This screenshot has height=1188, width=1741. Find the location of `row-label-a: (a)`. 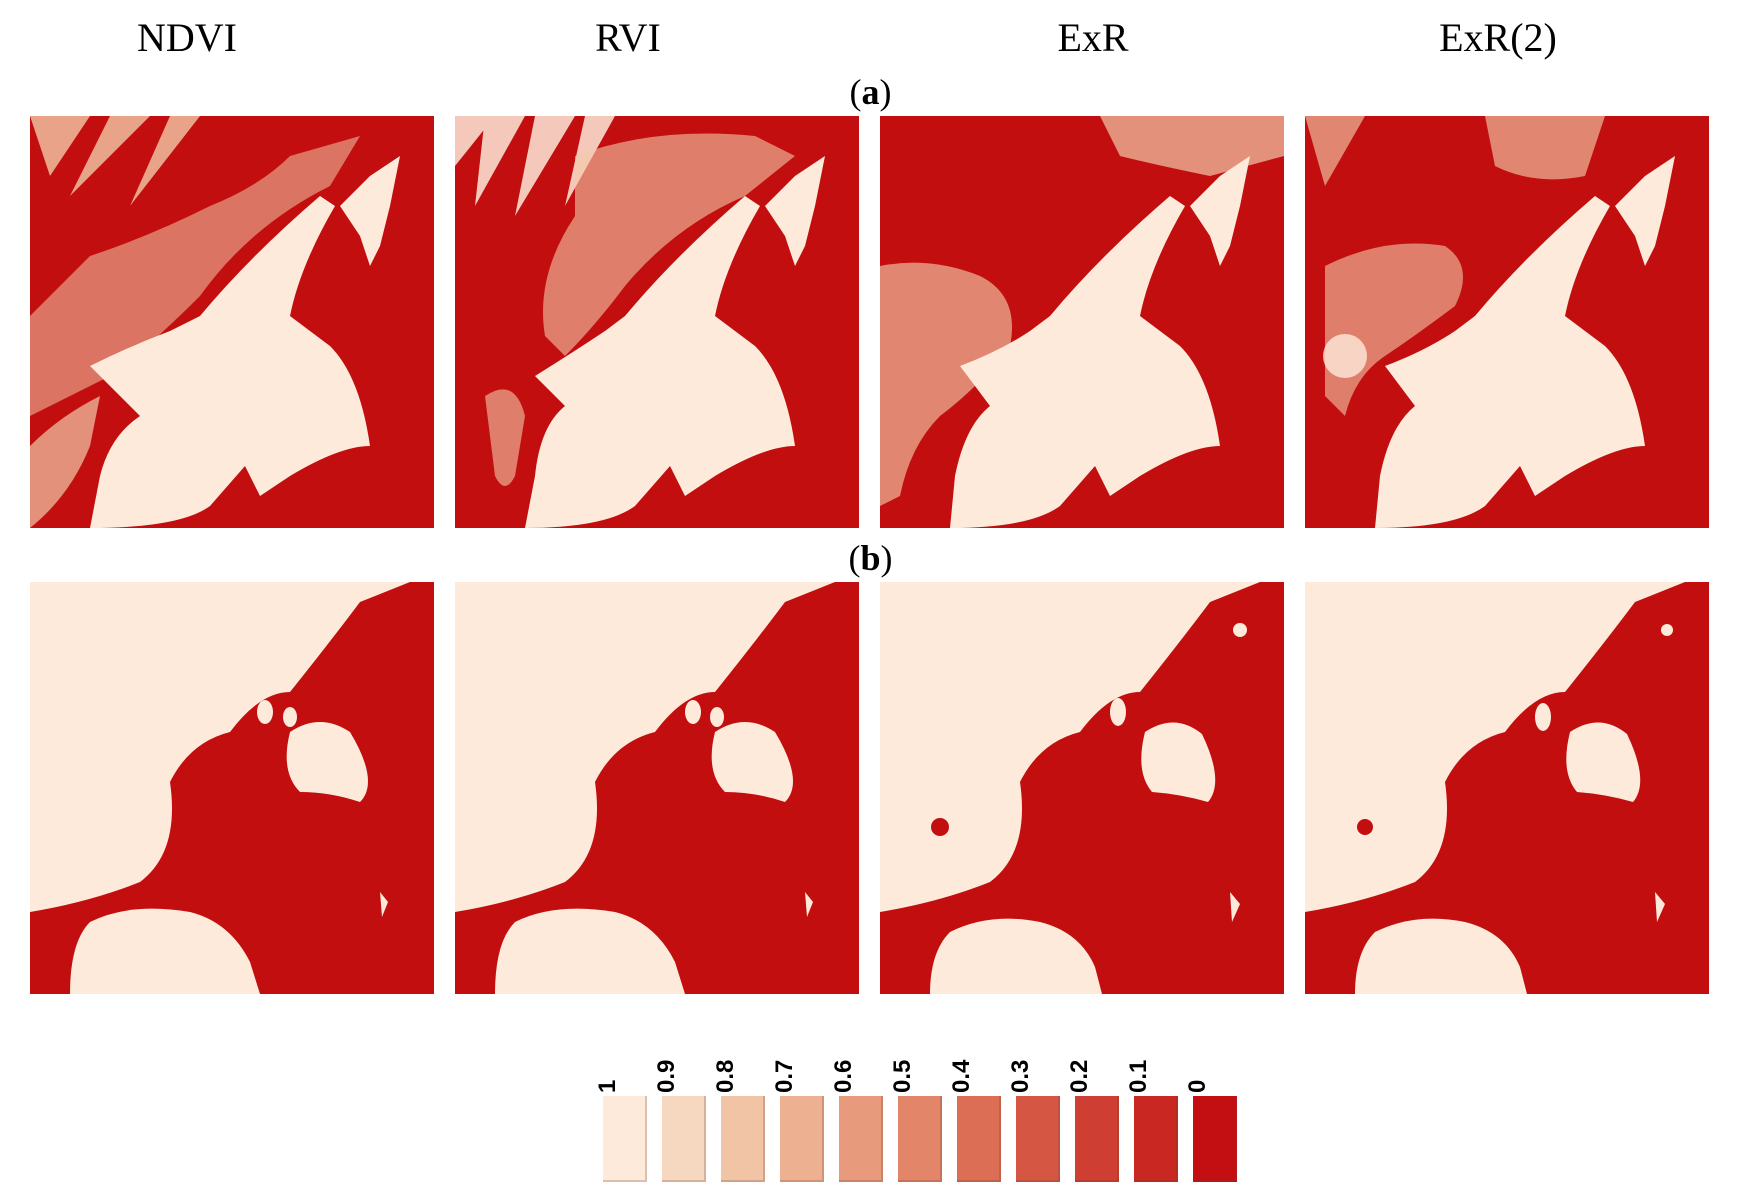

row-label-a: (a) is located at coordinates (870, 92).